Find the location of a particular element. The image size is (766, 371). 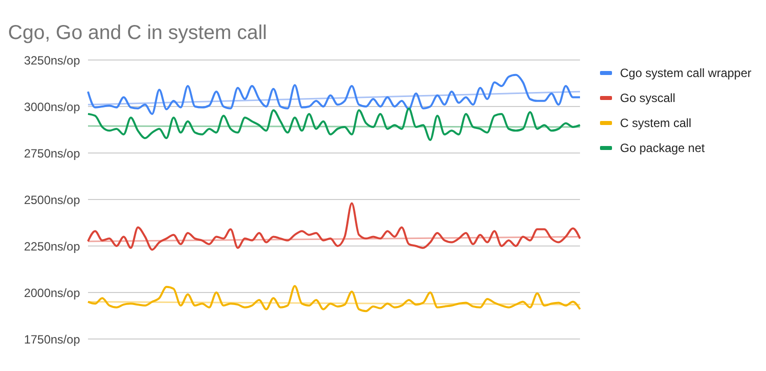

y-tick-label: 1750ns/op is located at coordinates (52, 339).